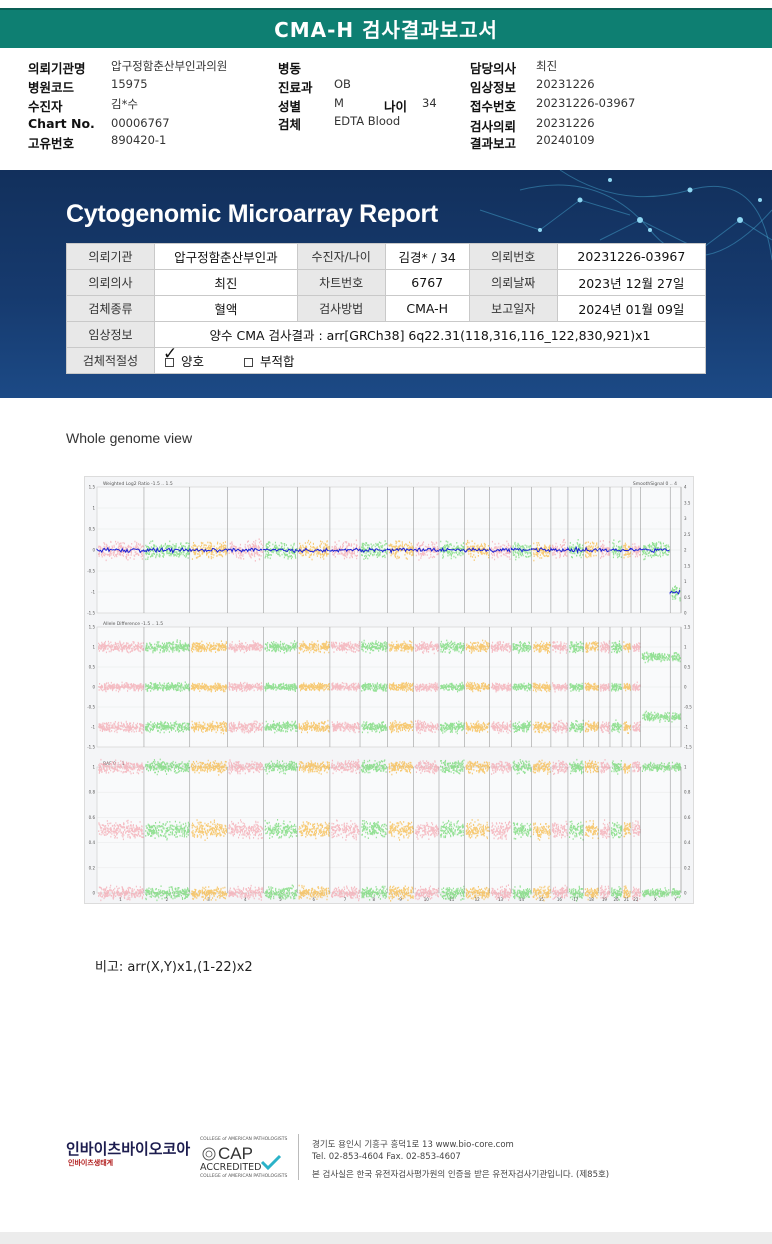  I want to click on right-tick-label: 0.8, so click(687, 792).